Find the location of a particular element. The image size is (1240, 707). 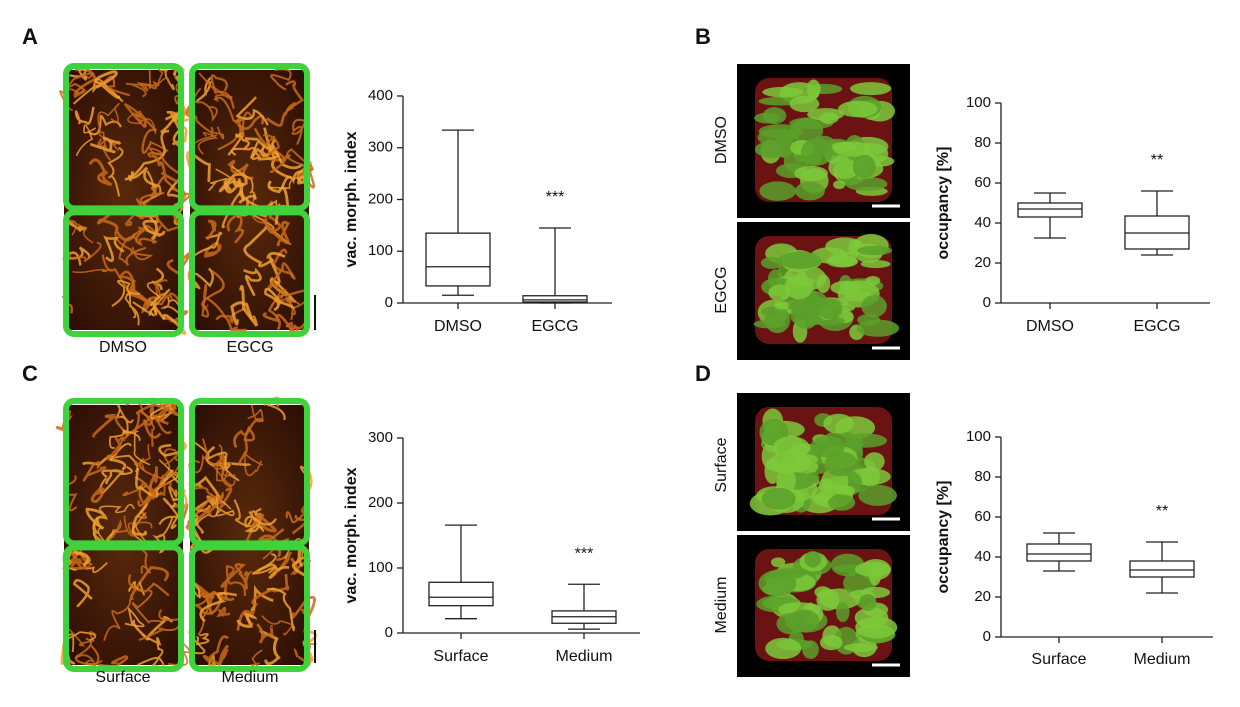

y-tick-label: 400 is located at coordinates (380, 95).